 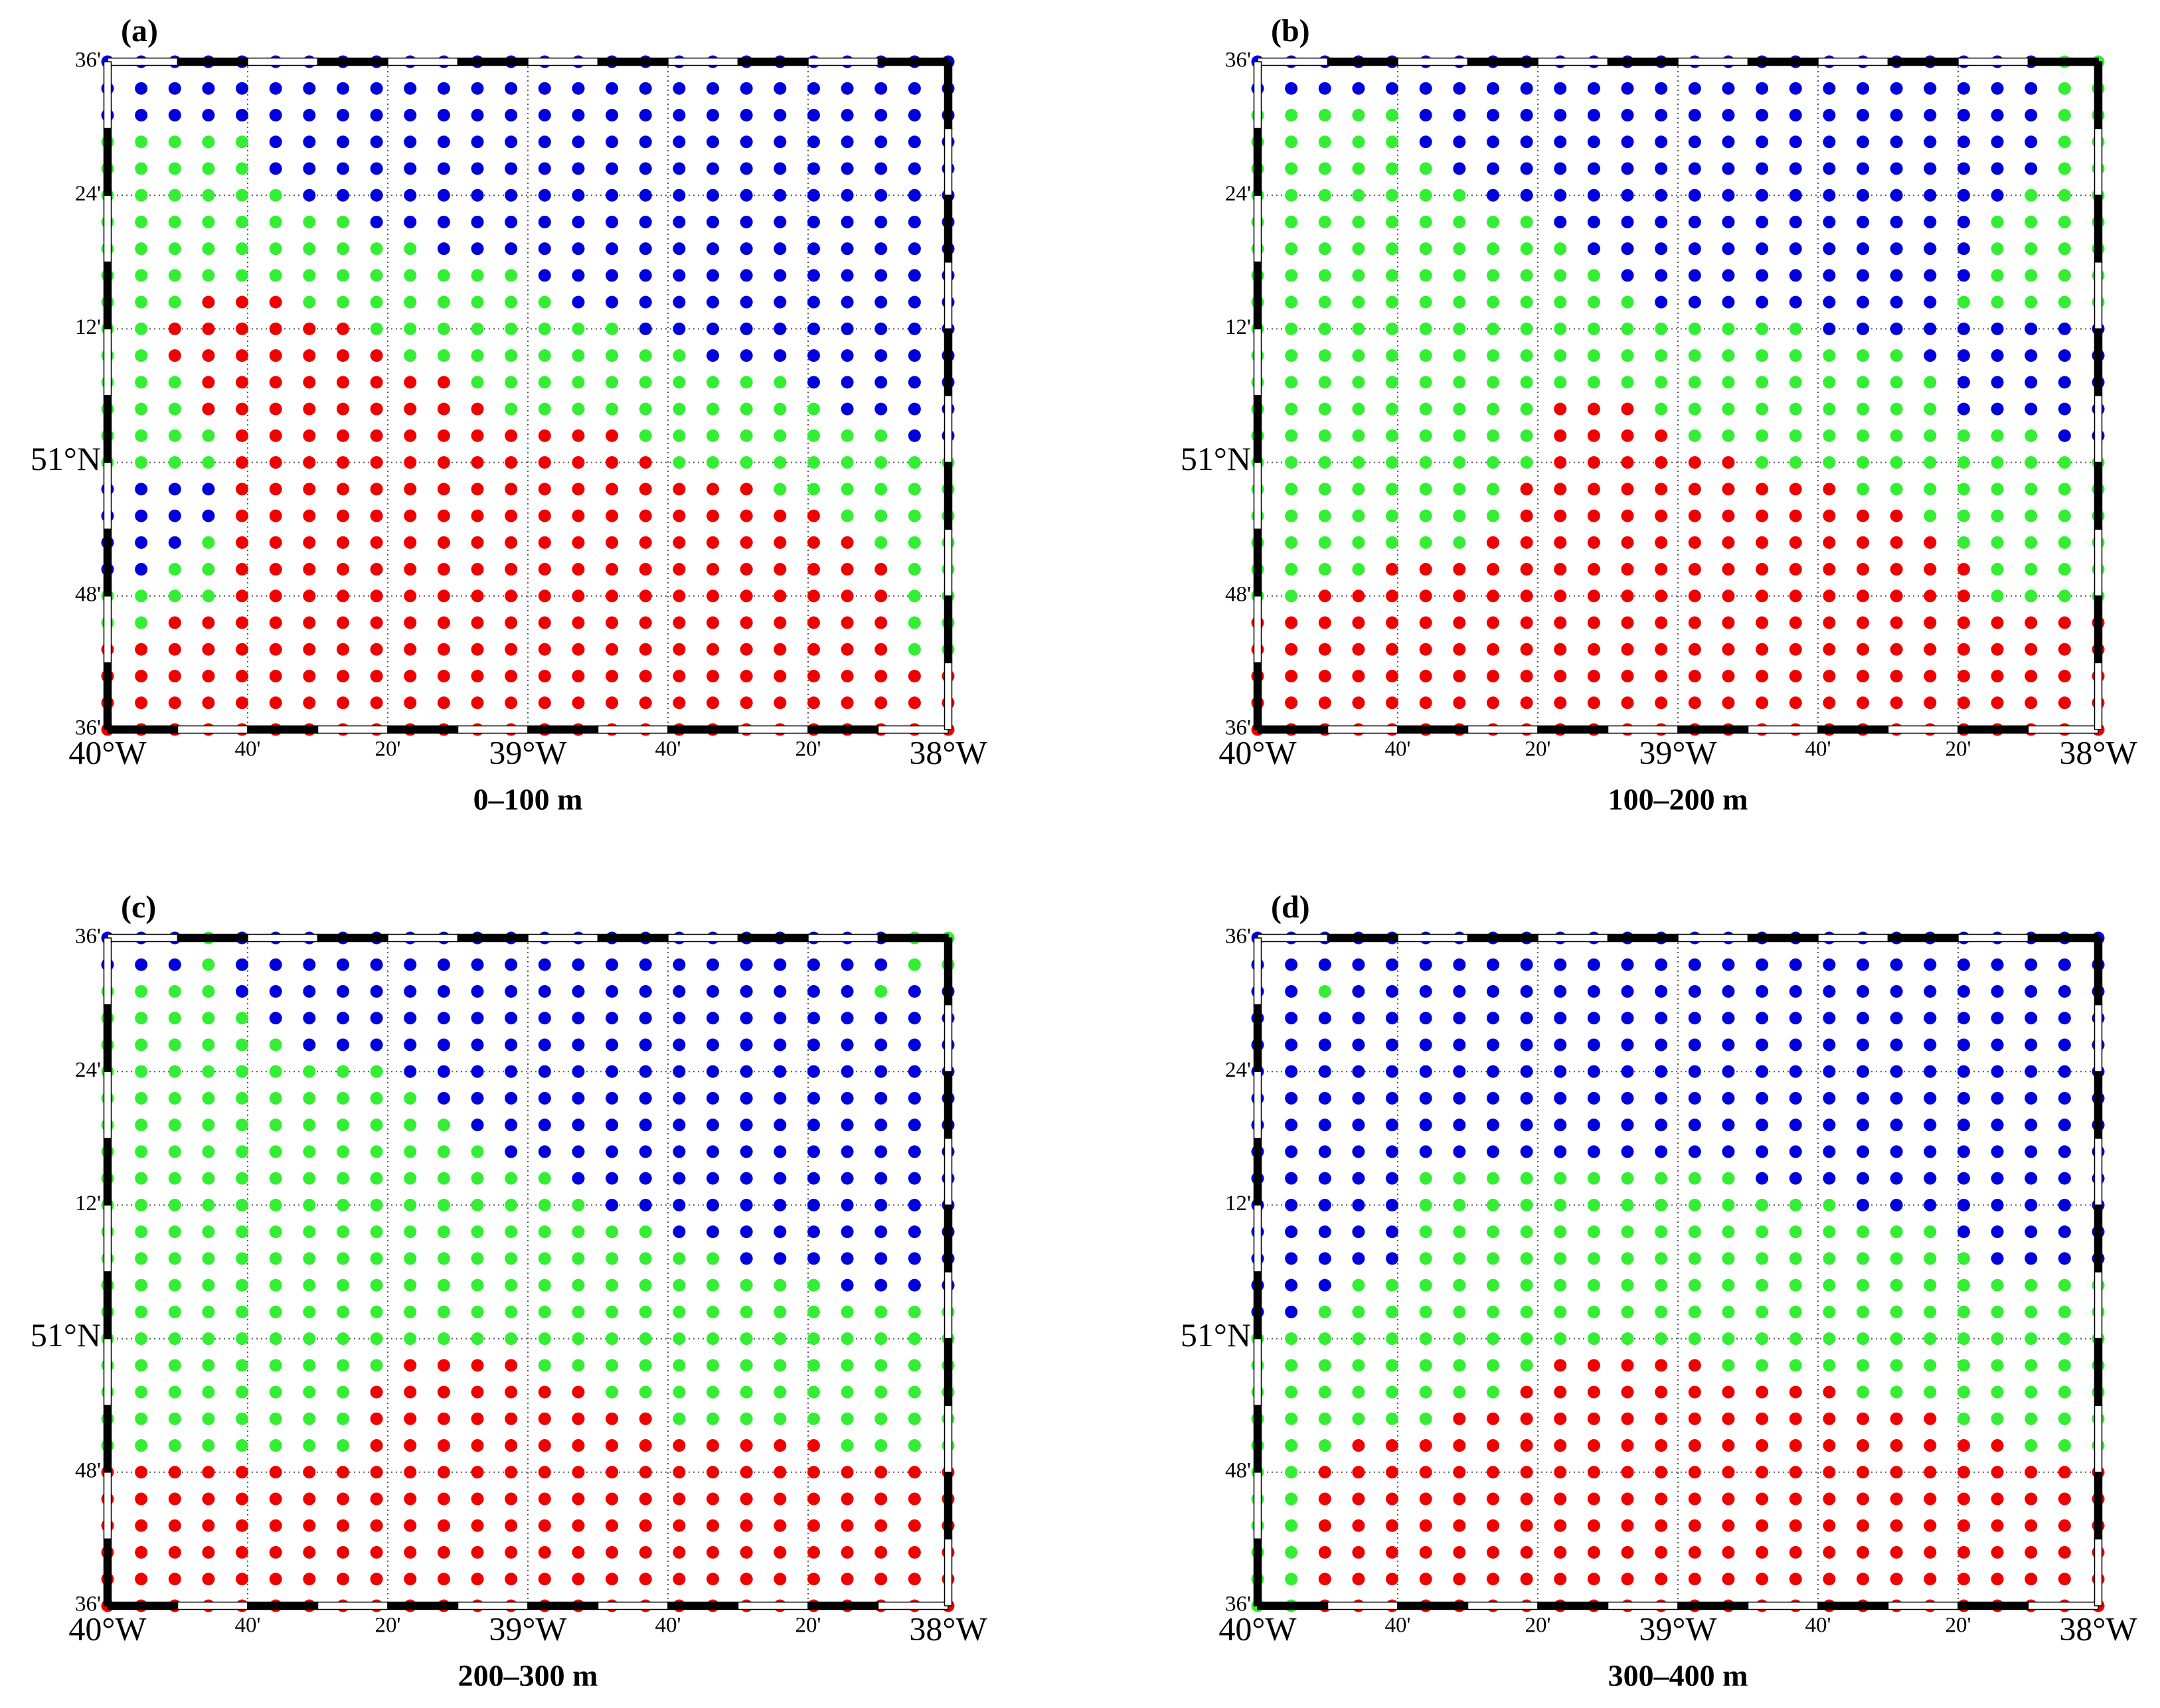 What do you see at coordinates (66, 458) in the screenshot?
I see `y-tick-label: 51°N` at bounding box center [66, 458].